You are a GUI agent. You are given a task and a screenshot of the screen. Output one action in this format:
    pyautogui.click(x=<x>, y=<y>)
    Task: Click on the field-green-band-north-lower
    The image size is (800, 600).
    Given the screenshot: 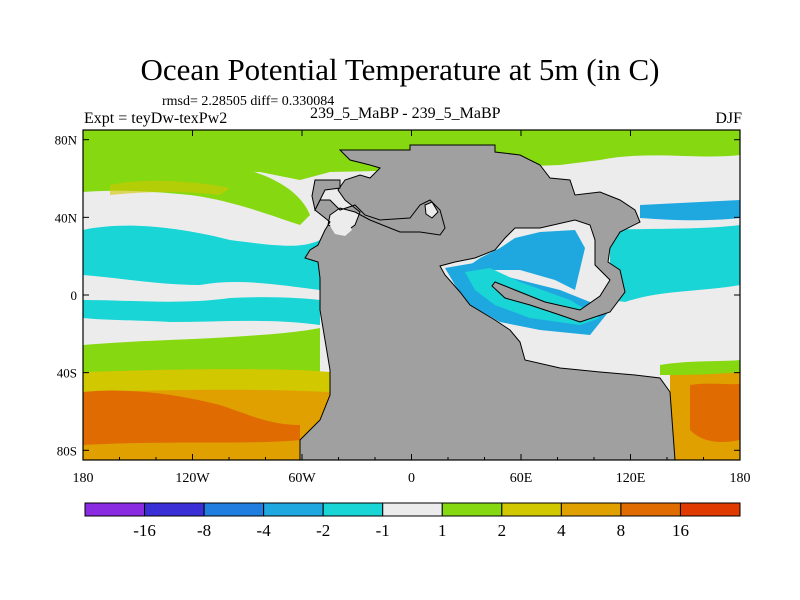 What is the action you would take?
    pyautogui.click(x=196, y=193)
    